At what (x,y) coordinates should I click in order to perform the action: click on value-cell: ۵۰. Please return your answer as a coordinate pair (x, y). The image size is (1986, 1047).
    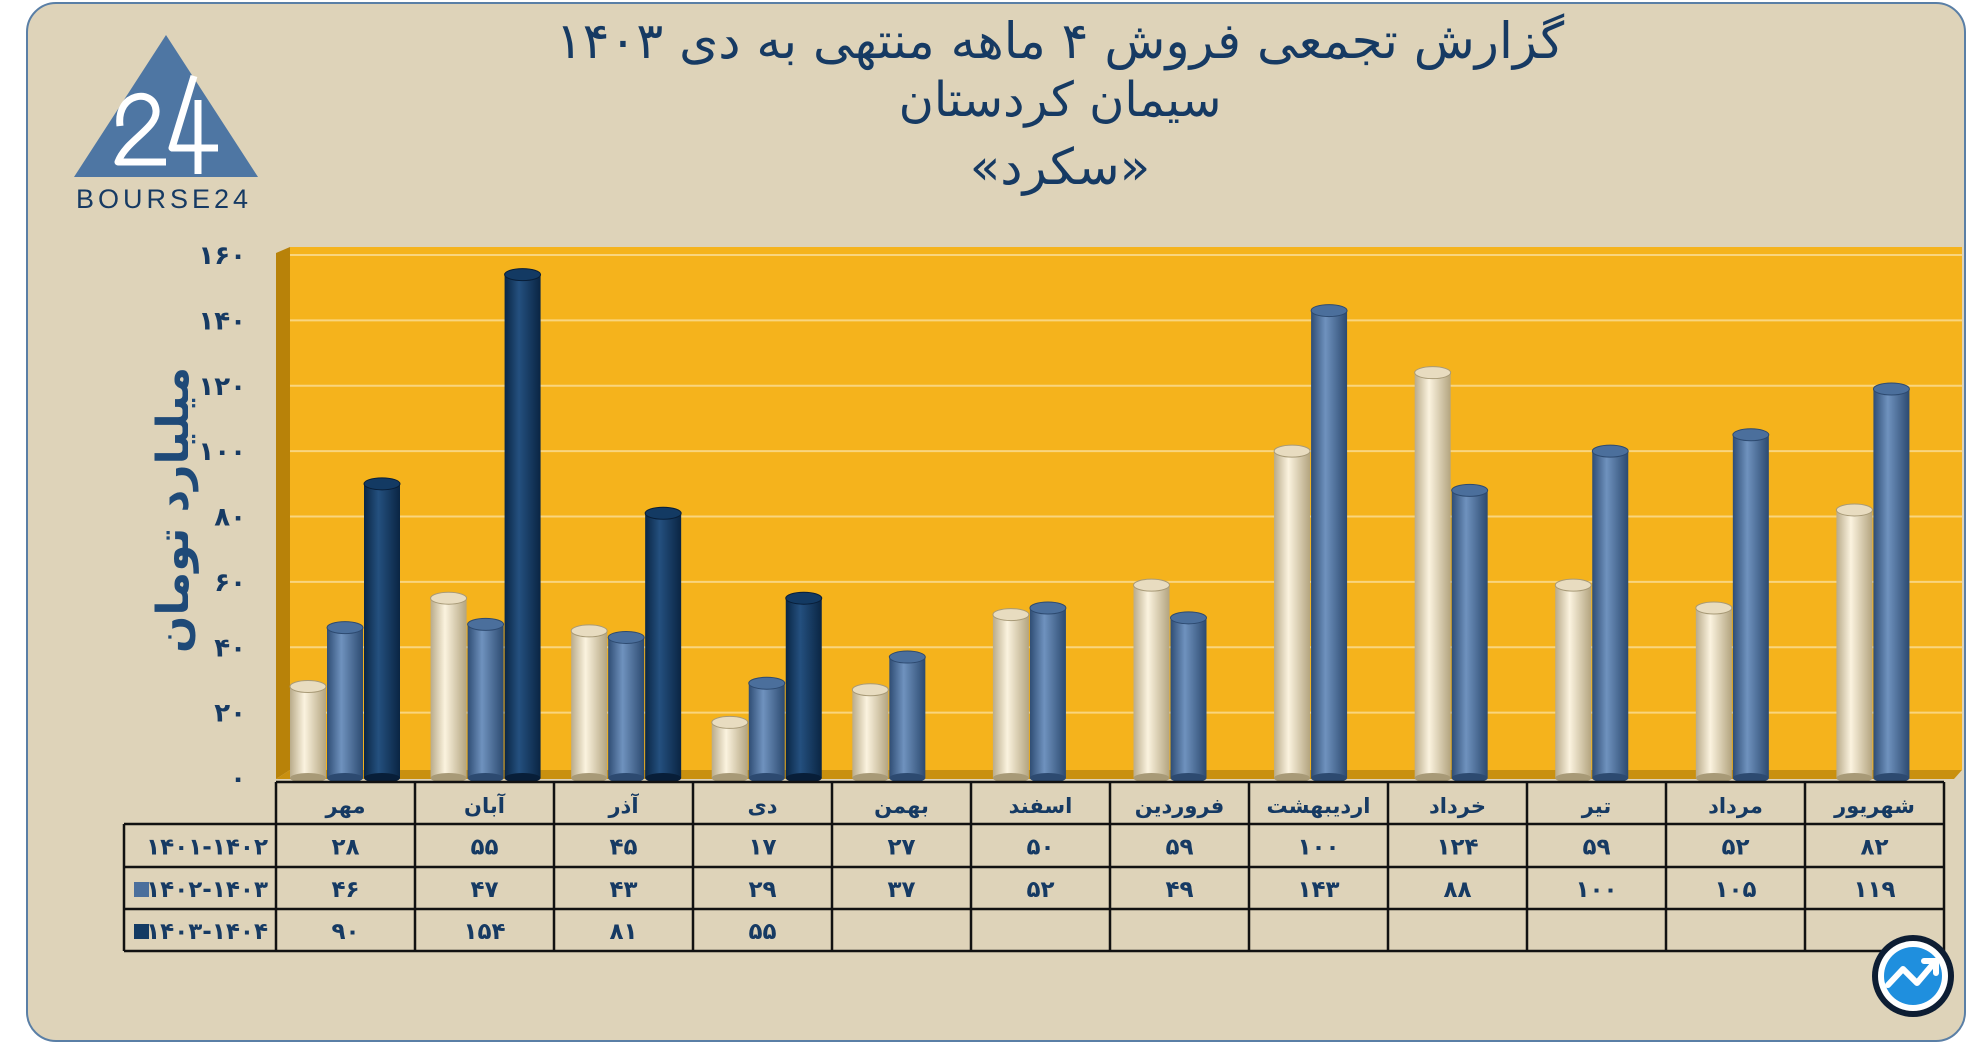
    Looking at the image, I should click on (1040, 848).